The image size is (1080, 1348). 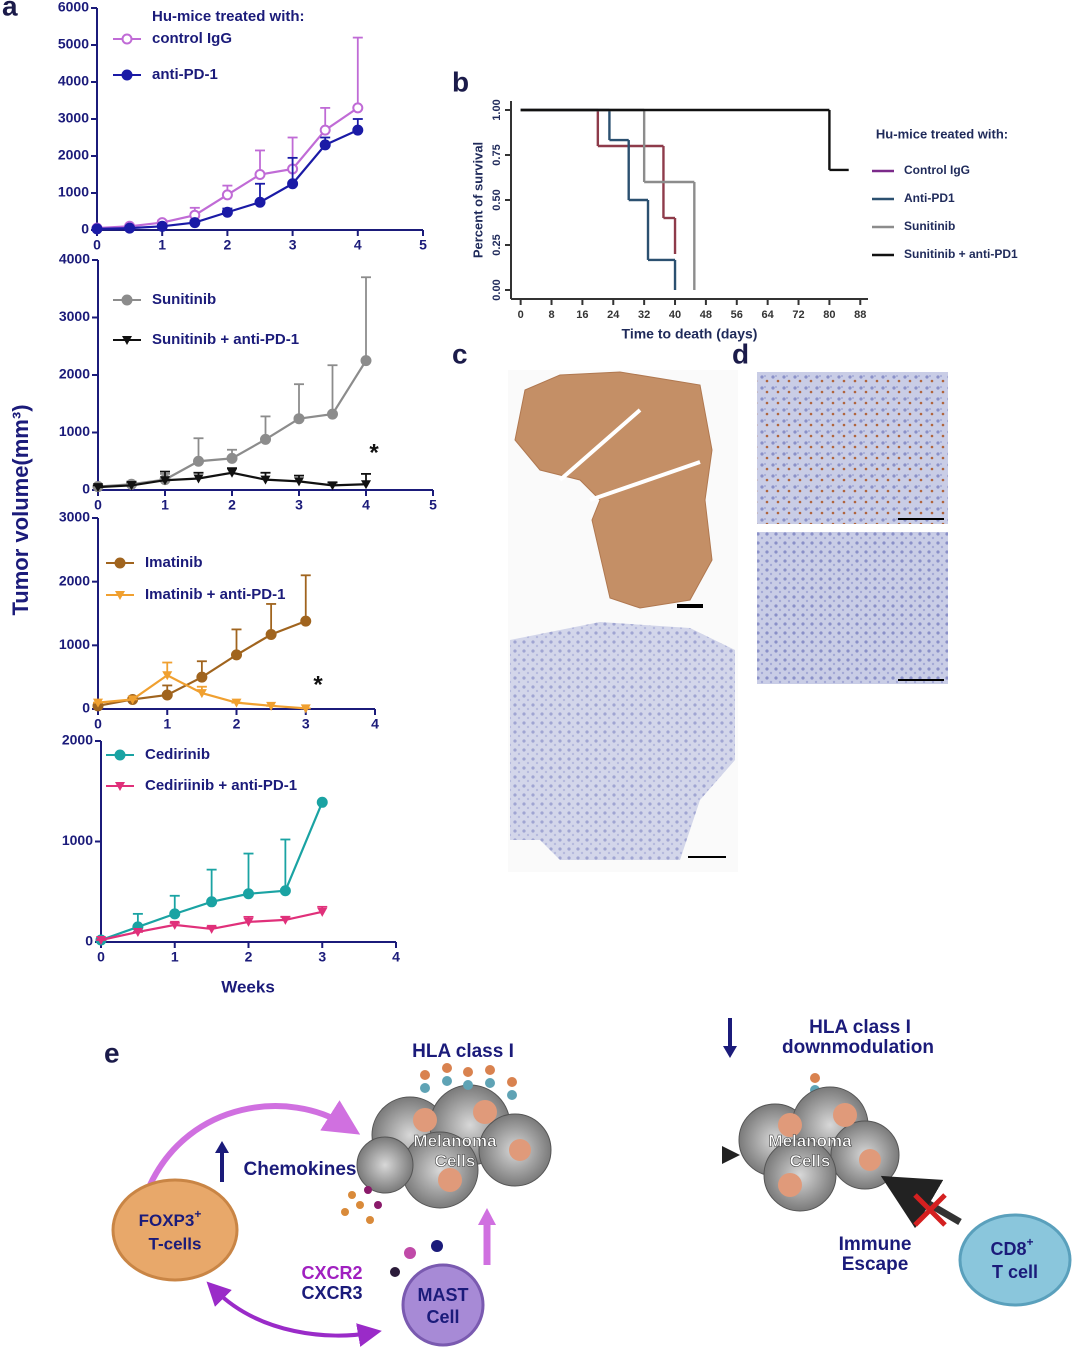 I want to click on legend-label: Control IgG, so click(x=937, y=170).